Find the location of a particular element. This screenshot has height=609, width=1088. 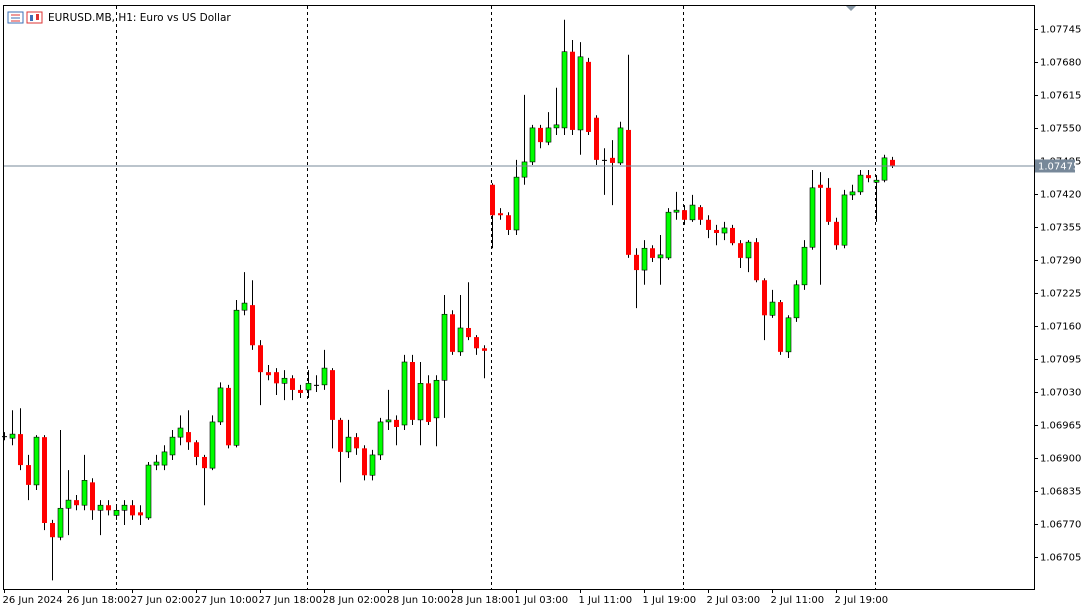

y-tick-label: 1.06965 is located at coordinates (1060, 426).